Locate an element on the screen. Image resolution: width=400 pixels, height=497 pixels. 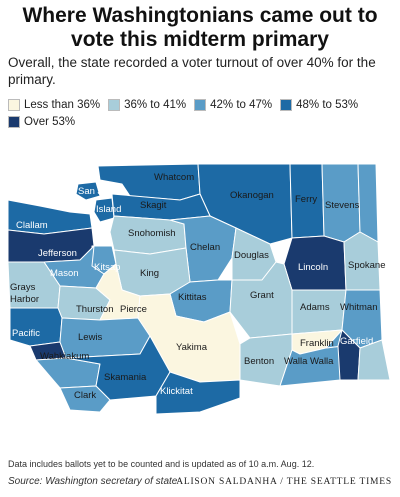
legend-label-lt36: Less than 36% is located at coordinates (62, 104).